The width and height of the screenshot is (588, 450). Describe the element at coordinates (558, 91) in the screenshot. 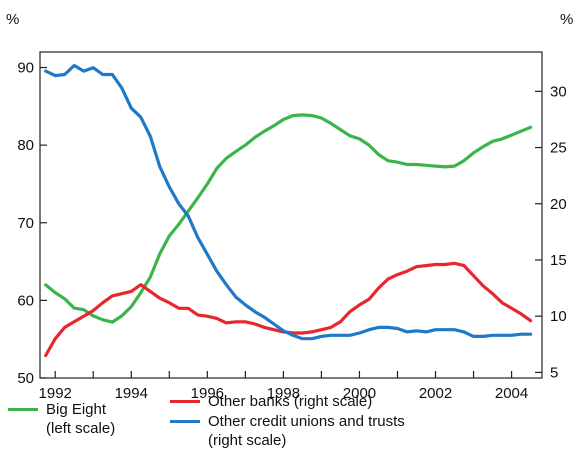

I see `right-tick-label: 30` at that location.